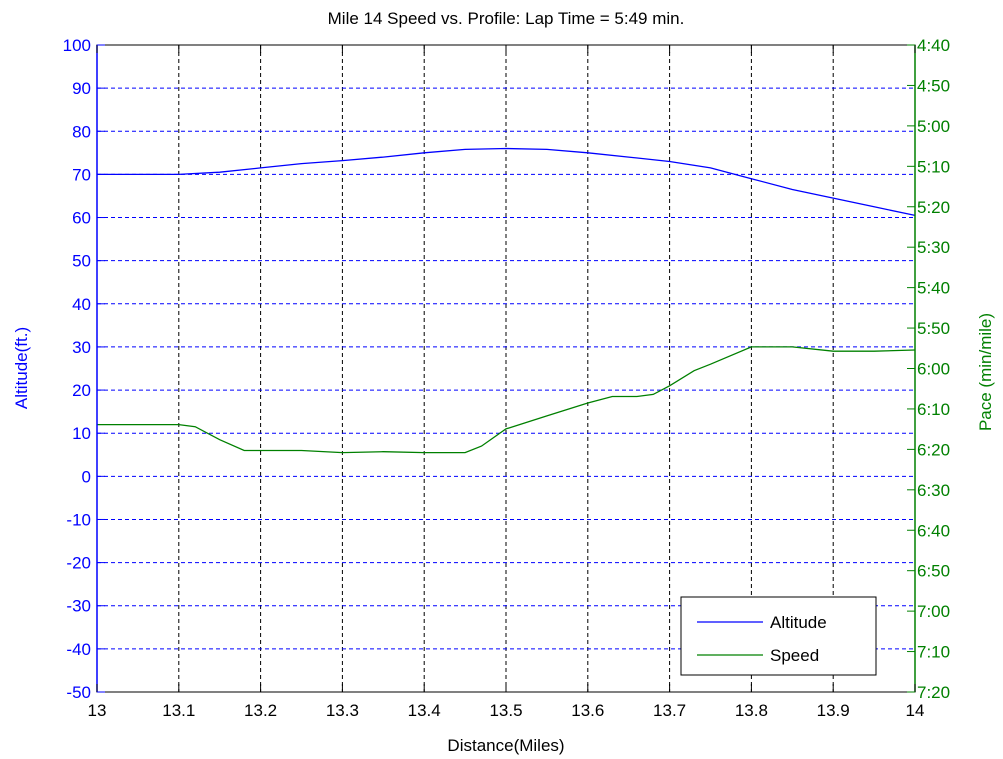 The height and width of the screenshot is (759, 1003). What do you see at coordinates (794, 655) in the screenshot?
I see `legend-speed-label: Speed` at bounding box center [794, 655].